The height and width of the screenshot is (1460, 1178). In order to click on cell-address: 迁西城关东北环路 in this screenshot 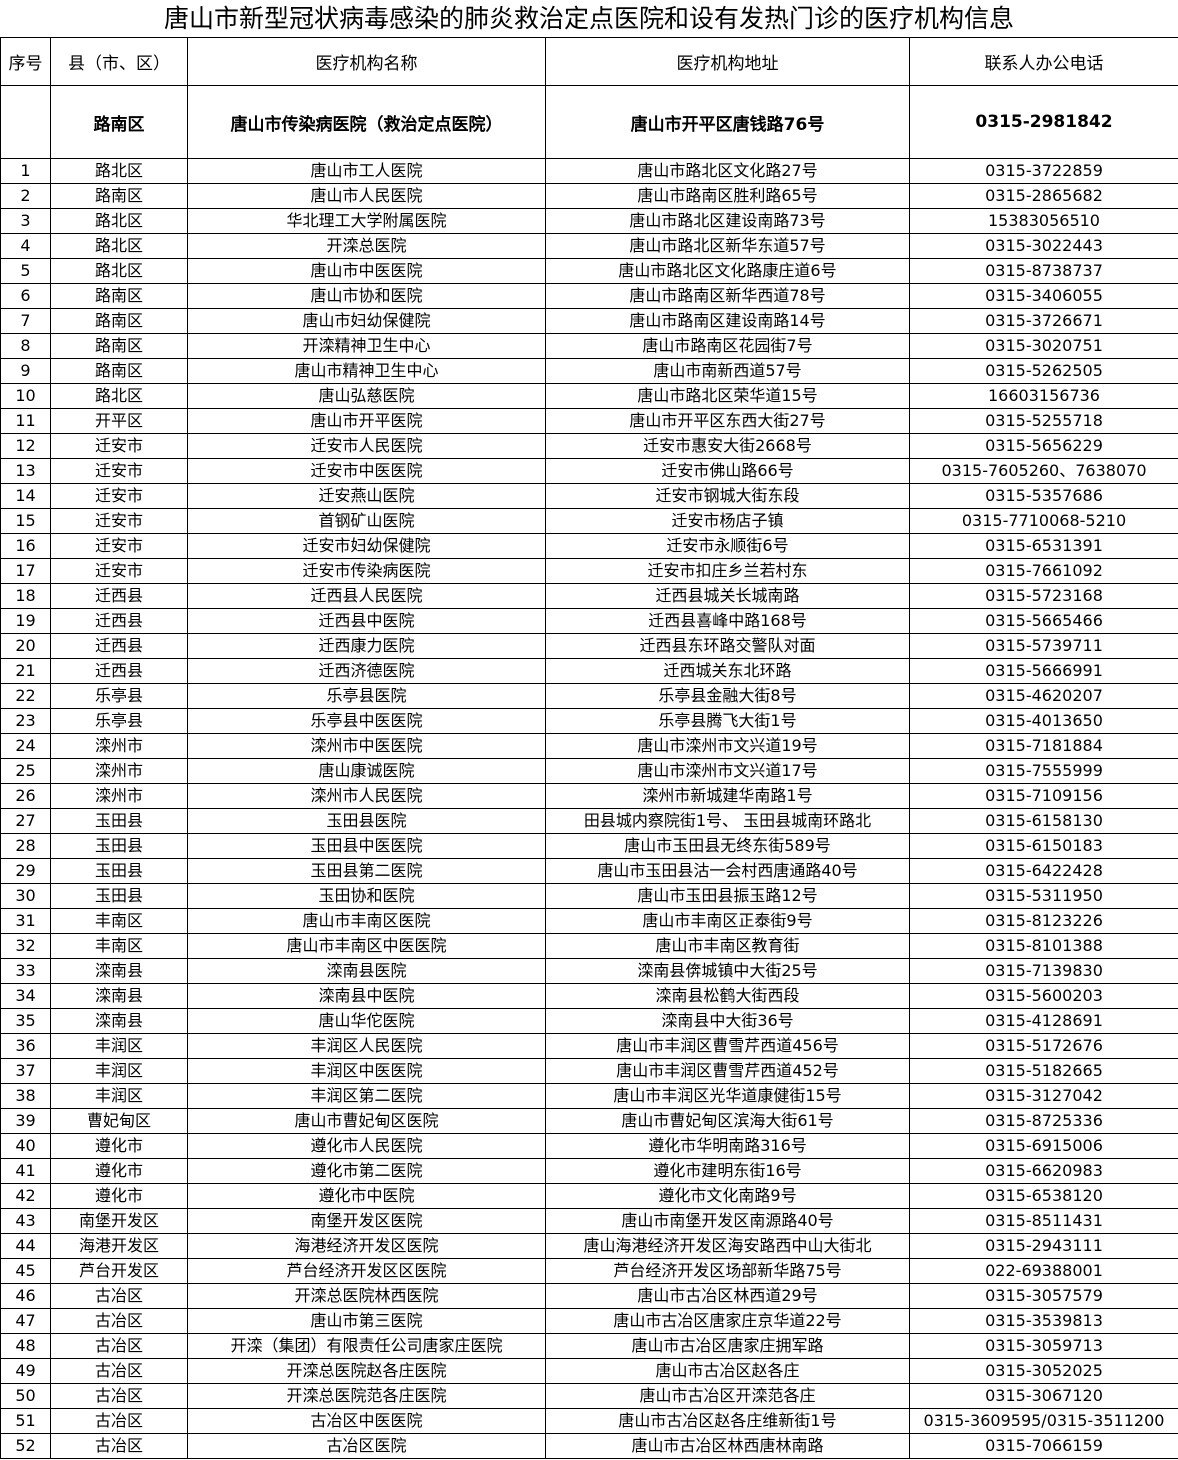, I will do `click(727, 671)`.